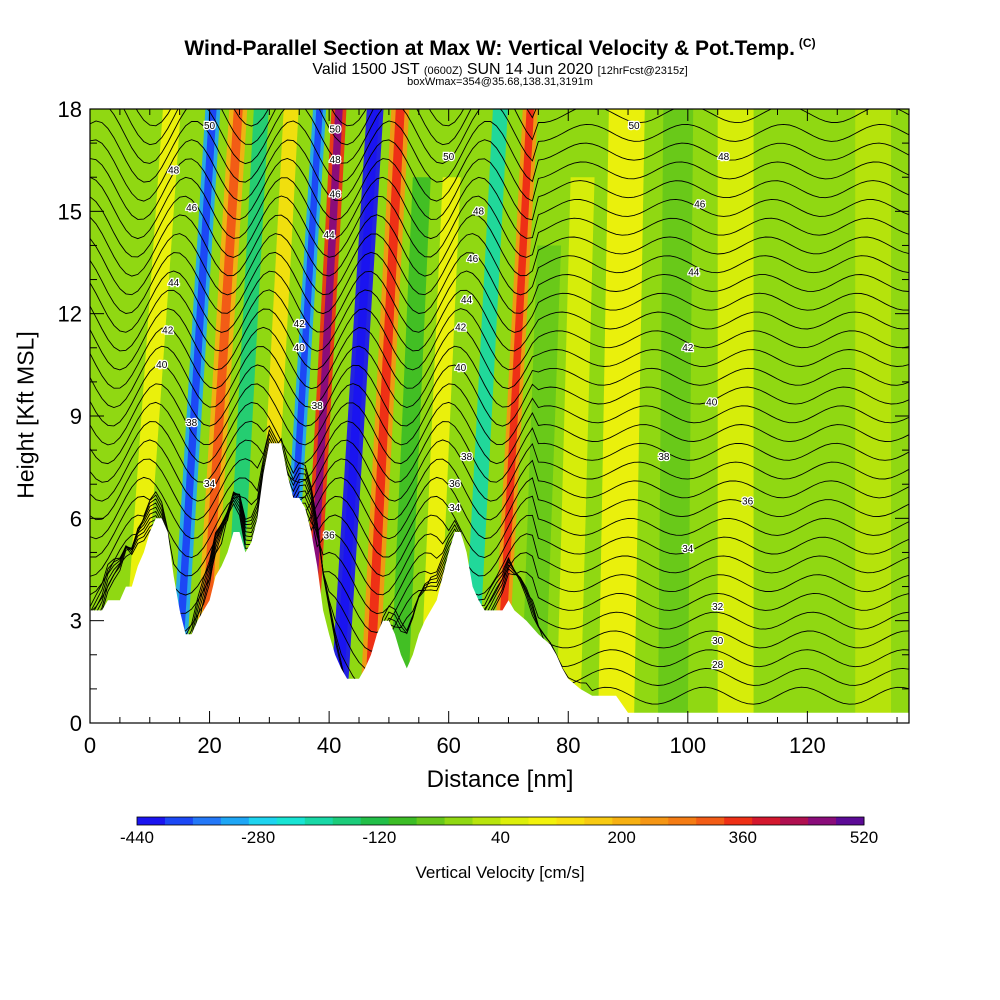 Image resolution: width=1000 pixels, height=1000 pixels. What do you see at coordinates (530, 69) in the screenshot?
I see `valid-date: SUN 14 Jun 2020` at bounding box center [530, 69].